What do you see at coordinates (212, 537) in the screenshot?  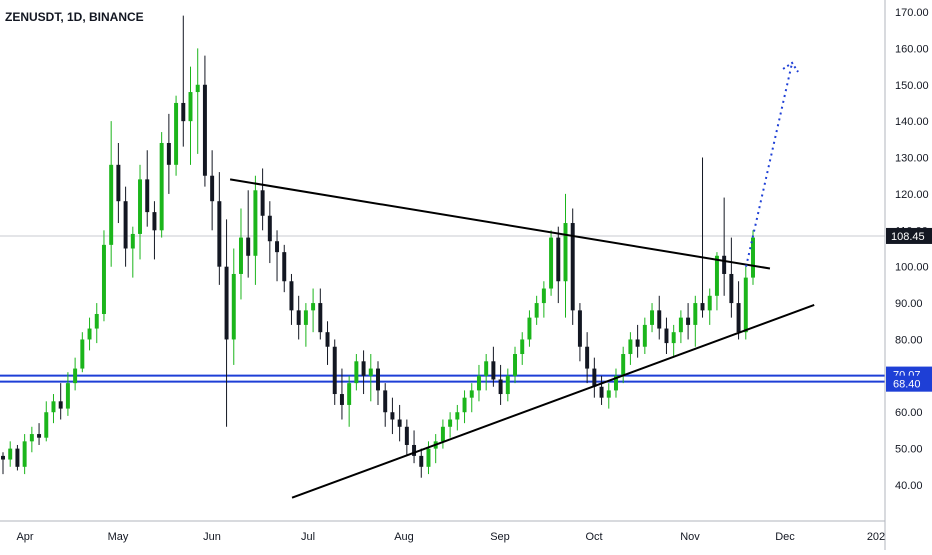 I see `x-tick-label: Jun` at bounding box center [212, 537].